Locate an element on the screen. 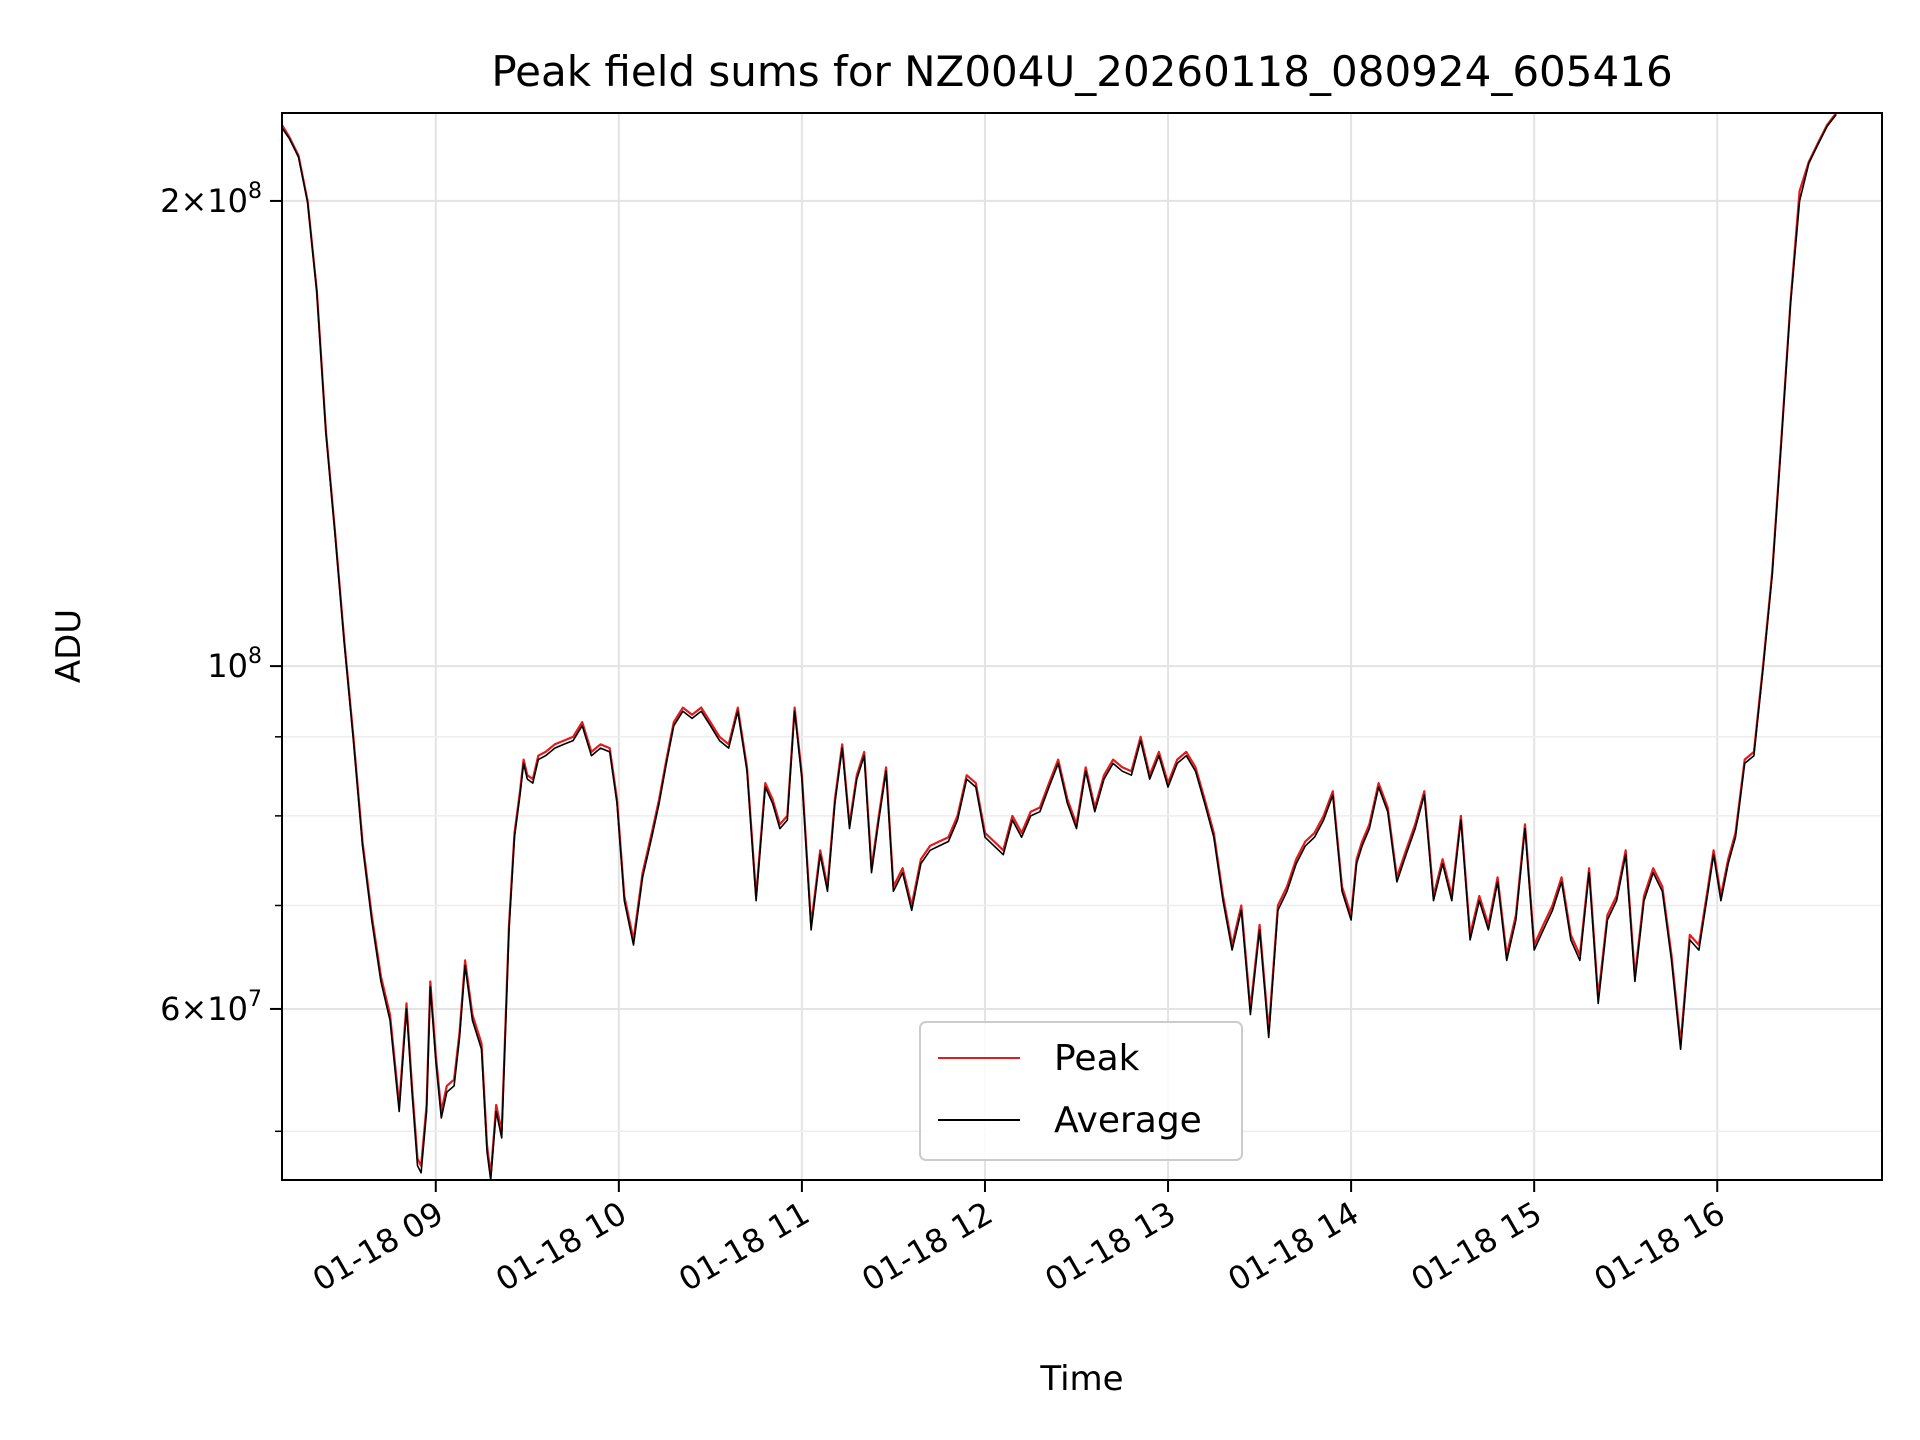  y-tick-label-0: 6×107 is located at coordinates (211, 1007).